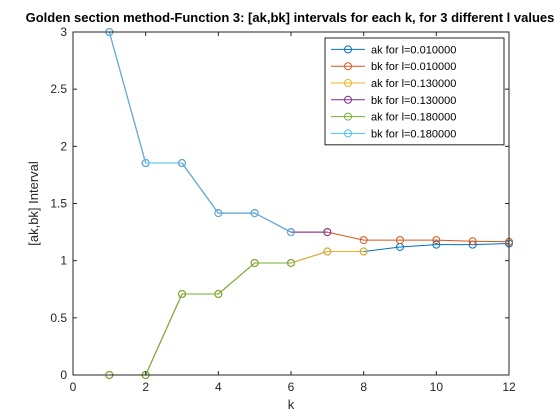  I want to click on legend-item: ak for l=0.180000, so click(393, 118).